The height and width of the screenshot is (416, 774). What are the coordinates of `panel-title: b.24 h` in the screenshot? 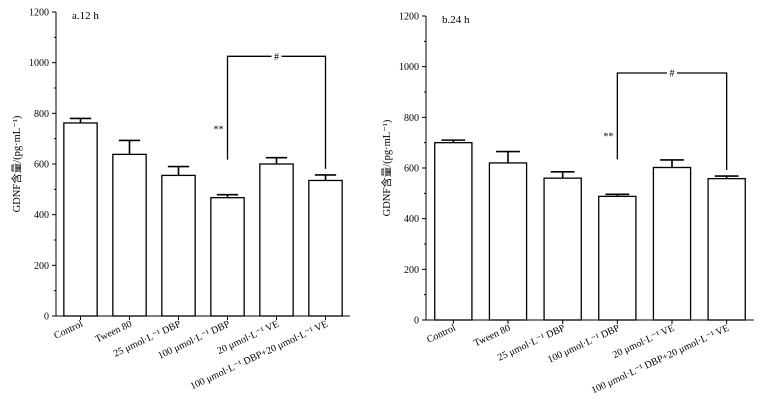 It's located at (456, 20).